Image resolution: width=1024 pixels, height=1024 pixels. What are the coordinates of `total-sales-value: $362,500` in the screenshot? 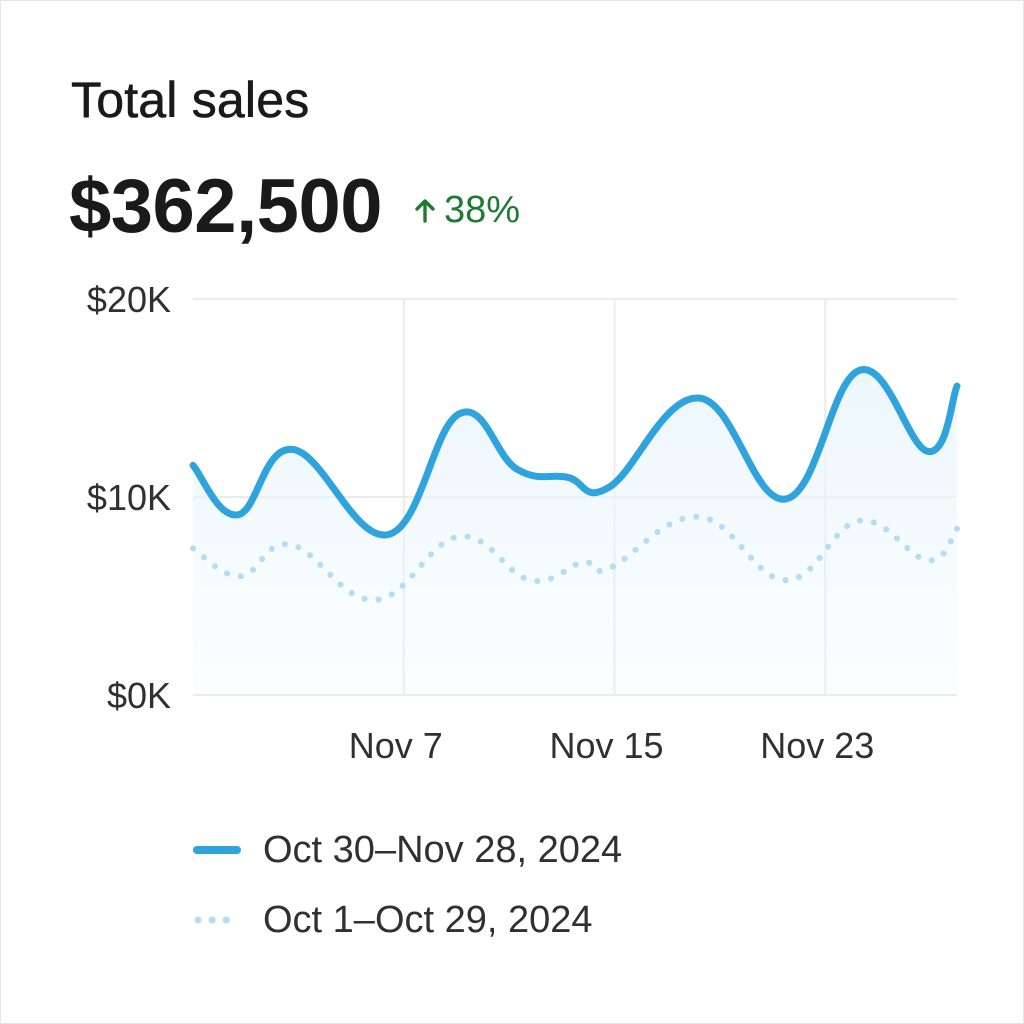 It's located at (226, 206).